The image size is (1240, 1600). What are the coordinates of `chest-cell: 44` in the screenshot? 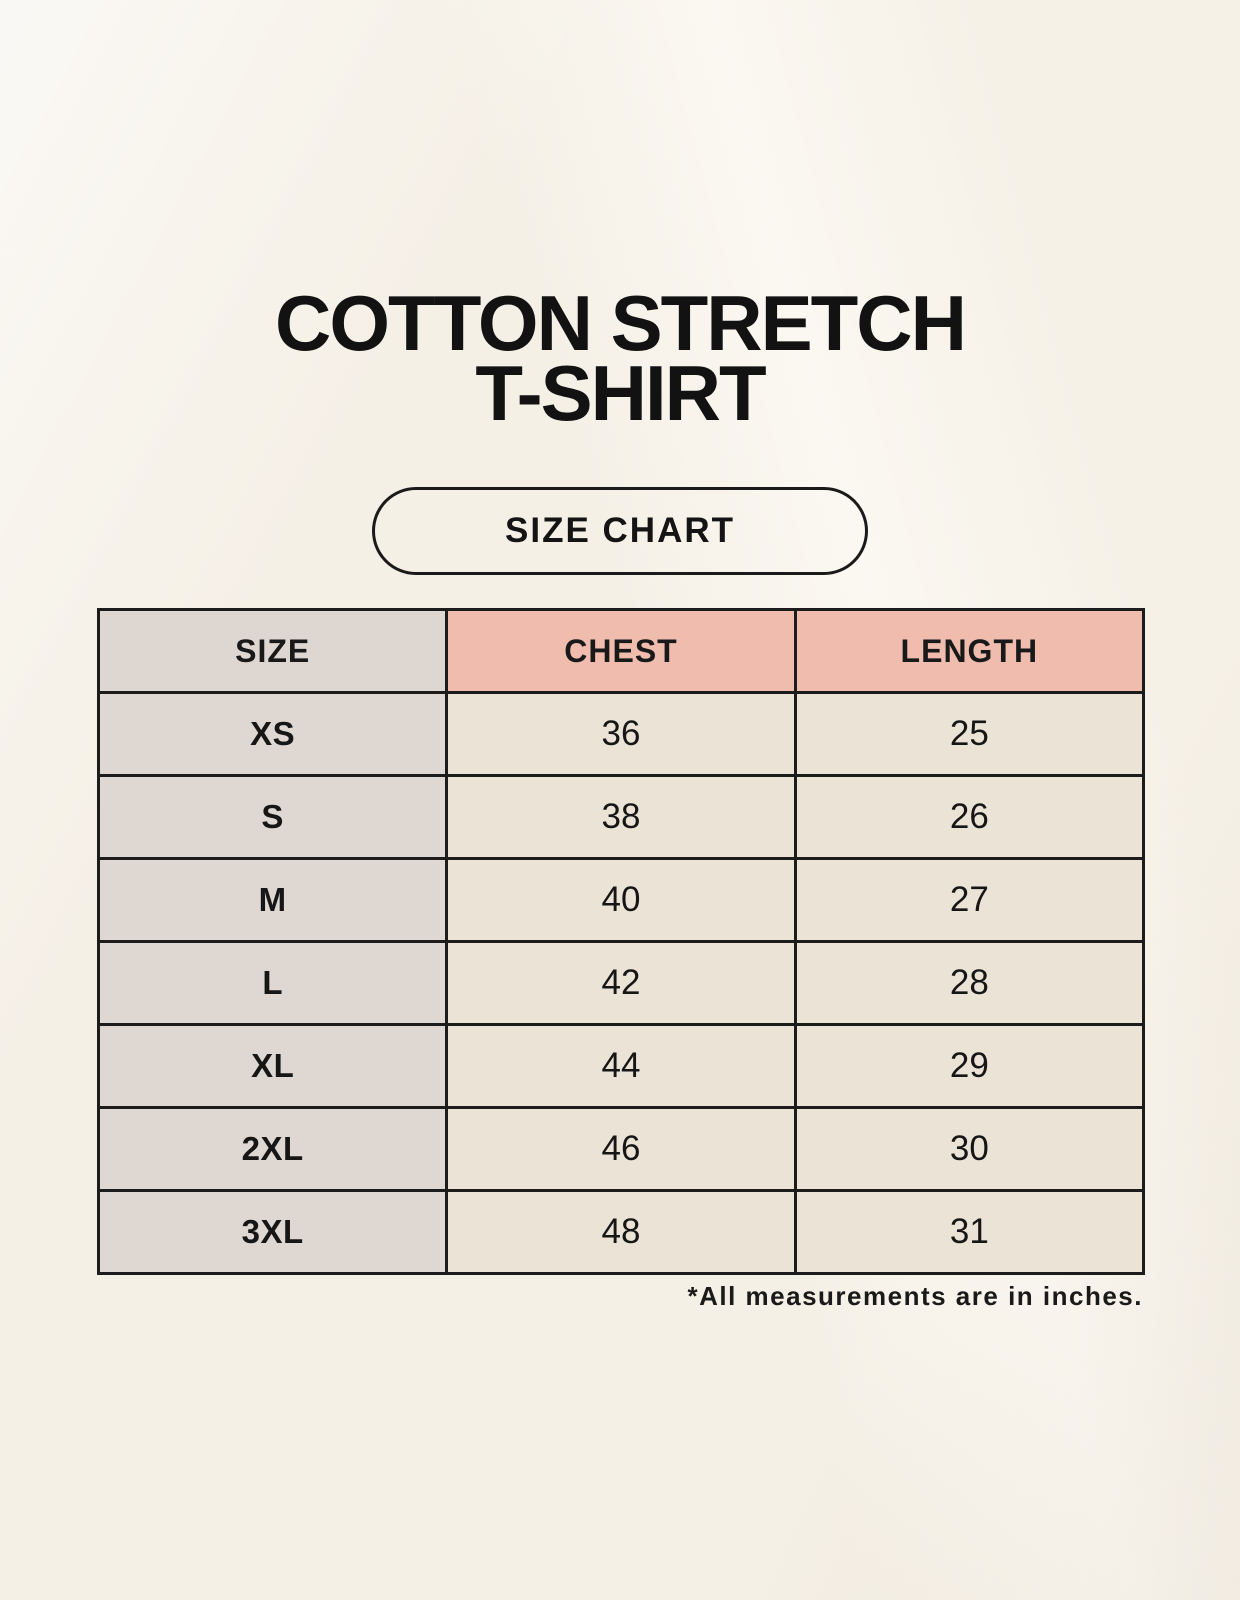 It's located at (621, 1066).